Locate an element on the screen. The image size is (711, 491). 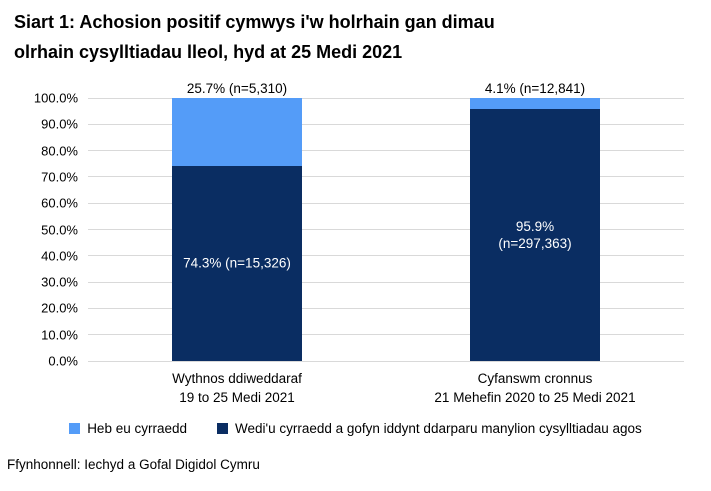
bar-top-label: 4.1% (n=12,841) is located at coordinates (535, 88).